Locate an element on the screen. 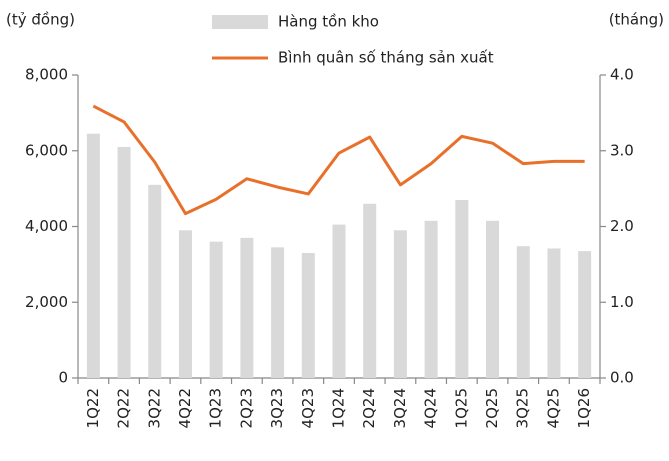 The height and width of the screenshot is (461, 669). x-tick-label: 3Q25 is located at coordinates (523, 408).